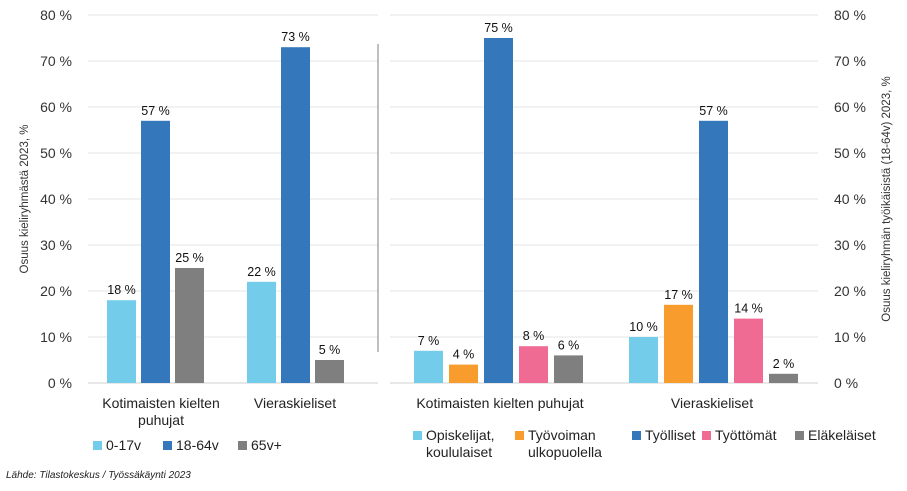 The width and height of the screenshot is (907, 491). What do you see at coordinates (25, 199) in the screenshot?
I see `y-axis-label: Osuus kieliryhmästä 2023, %` at bounding box center [25, 199].